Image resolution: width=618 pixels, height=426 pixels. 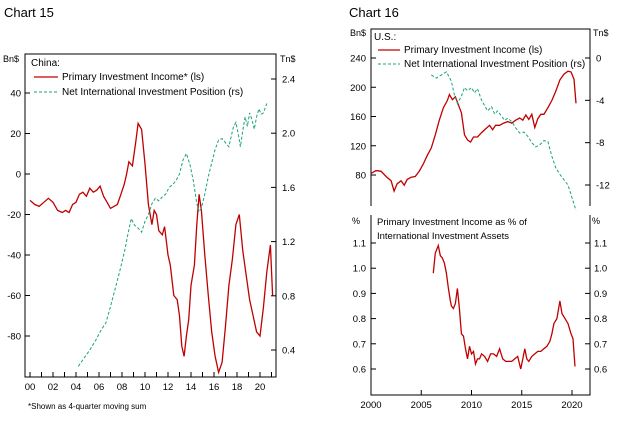 What do you see at coordinates (288, 134) in the screenshot?
I see `chart-15-right-tick-label: 2.0` at bounding box center [288, 134].